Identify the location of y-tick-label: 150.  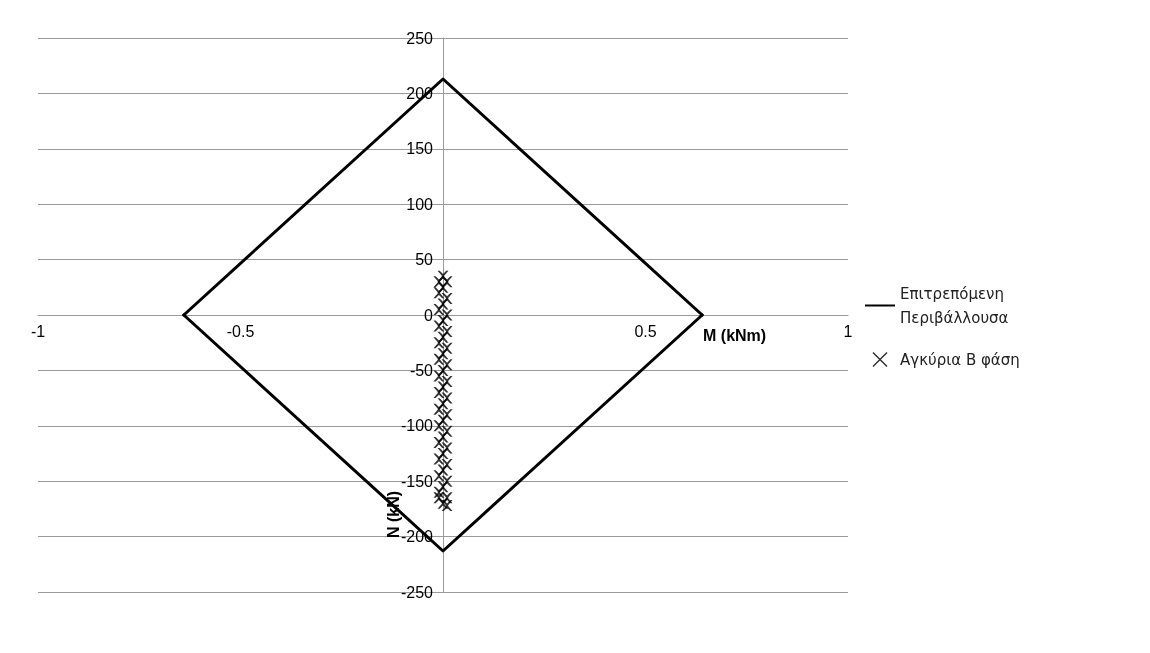
(420, 149).